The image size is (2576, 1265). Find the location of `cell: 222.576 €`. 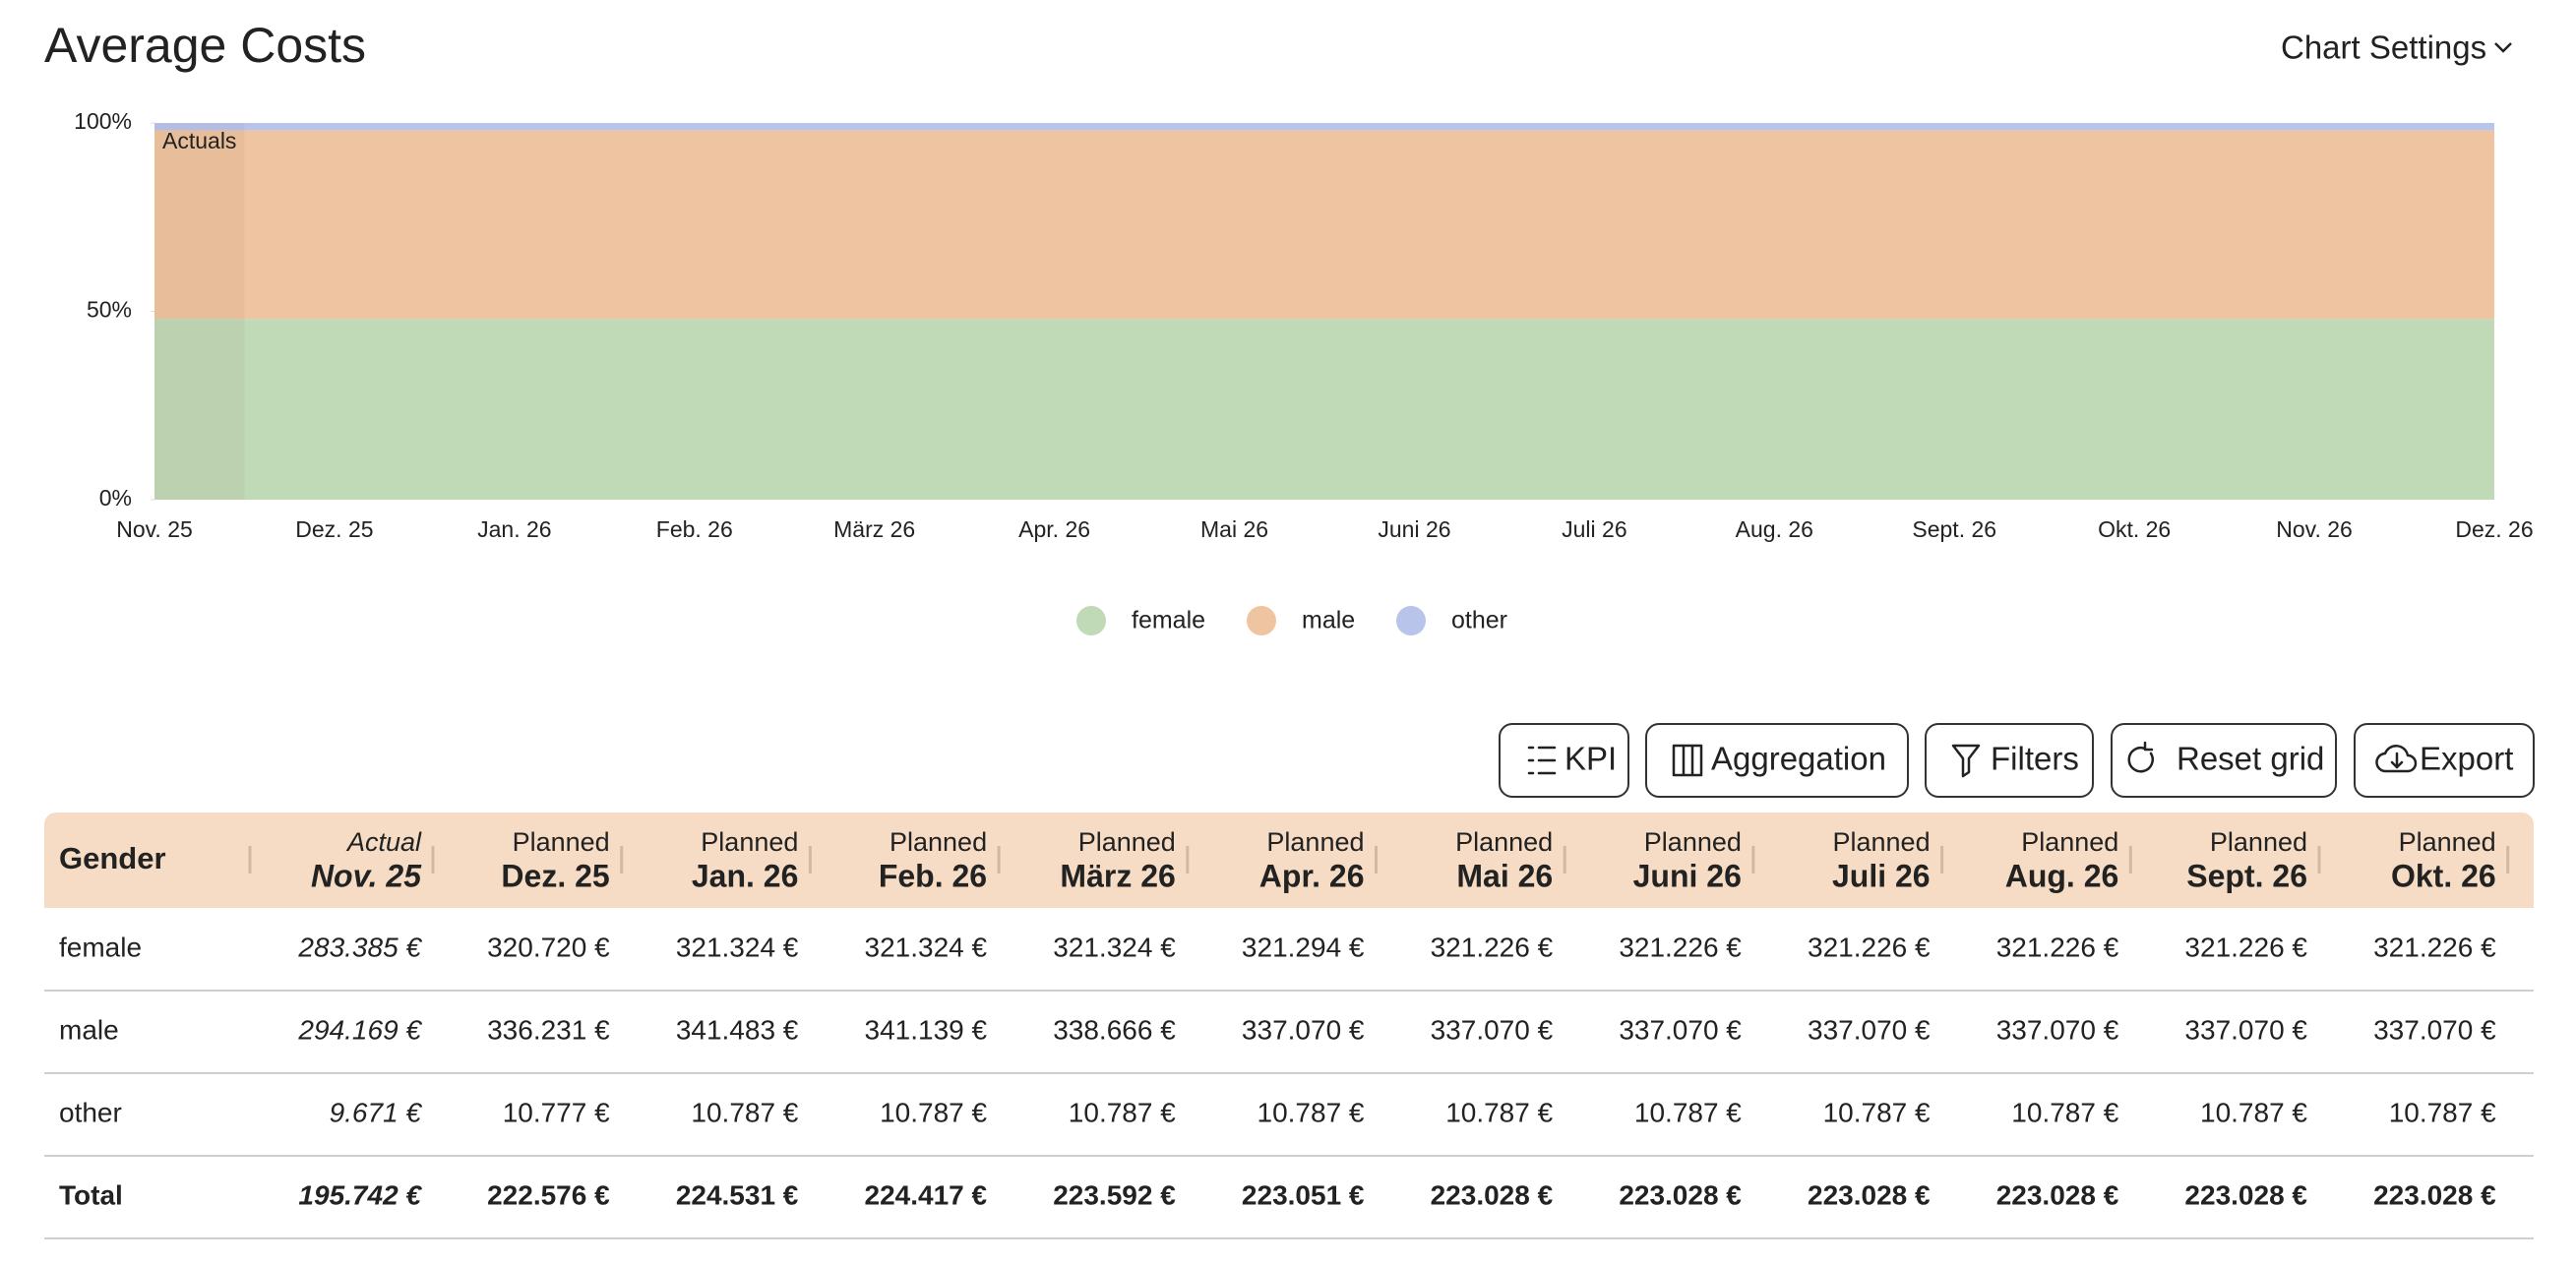

cell: 222.576 € is located at coordinates (548, 1194).